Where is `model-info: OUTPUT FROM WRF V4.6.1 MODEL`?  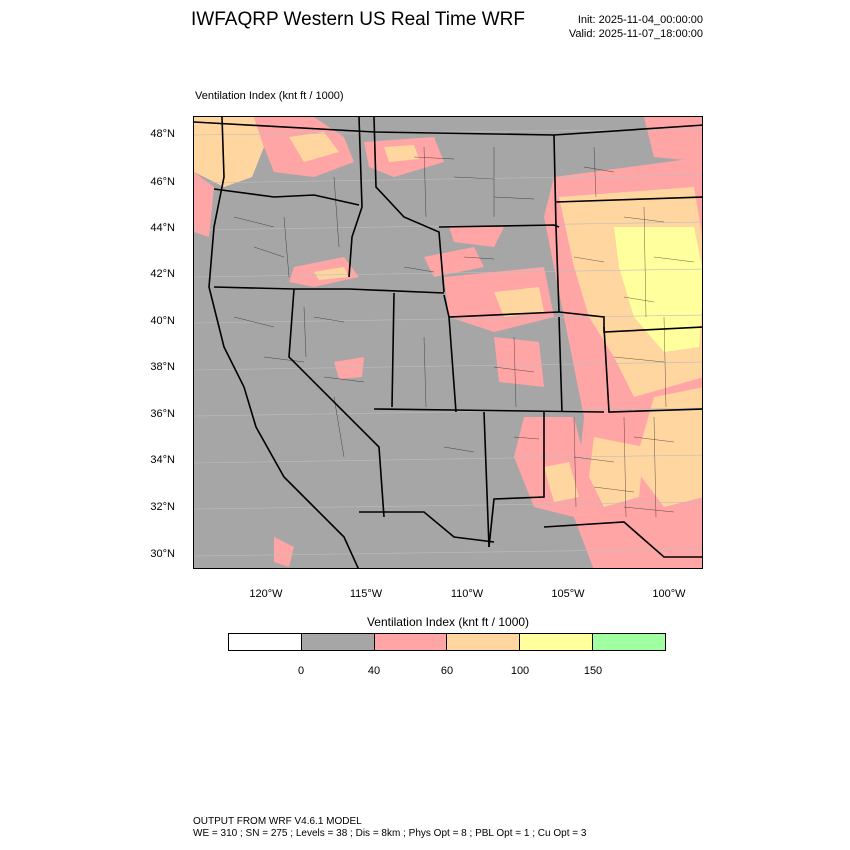
model-info: OUTPUT FROM WRF V4.6.1 MODEL is located at coordinates (277, 821).